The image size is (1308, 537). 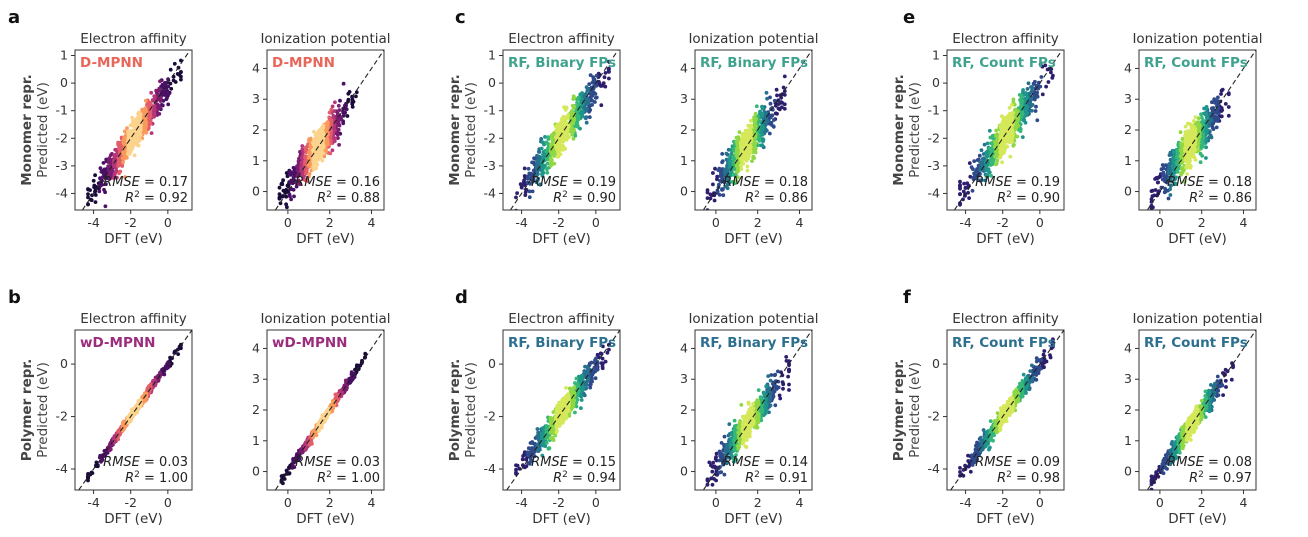 What do you see at coordinates (915, 130) in the screenshot?
I see `row-label-normal: Predicted (eV)` at bounding box center [915, 130].